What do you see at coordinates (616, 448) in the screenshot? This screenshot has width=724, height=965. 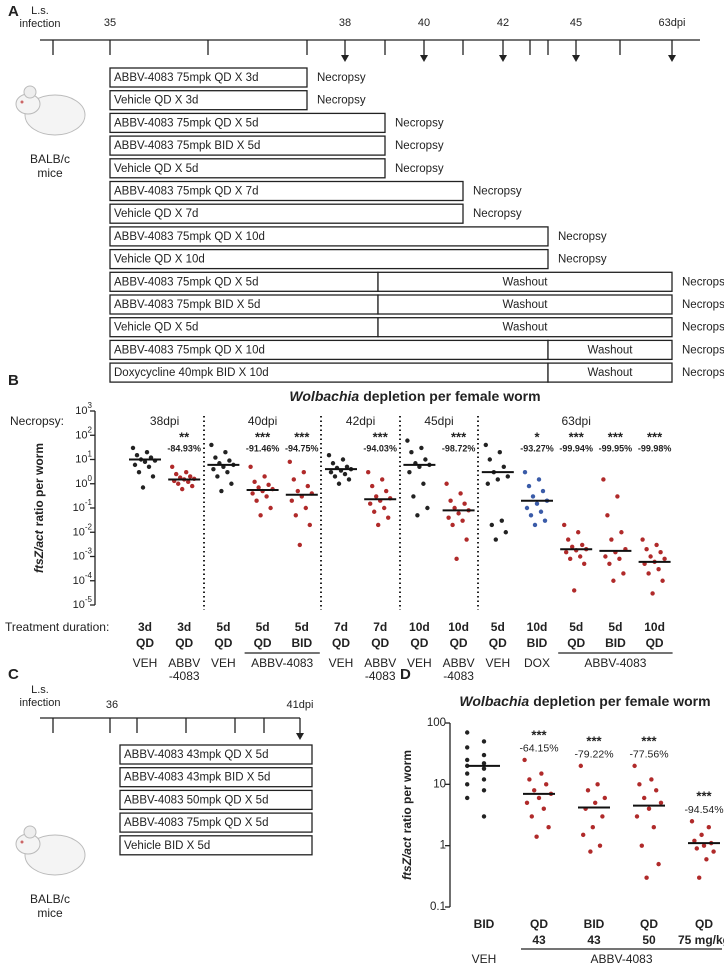 I see `percent-change: -99.95%` at bounding box center [616, 448].